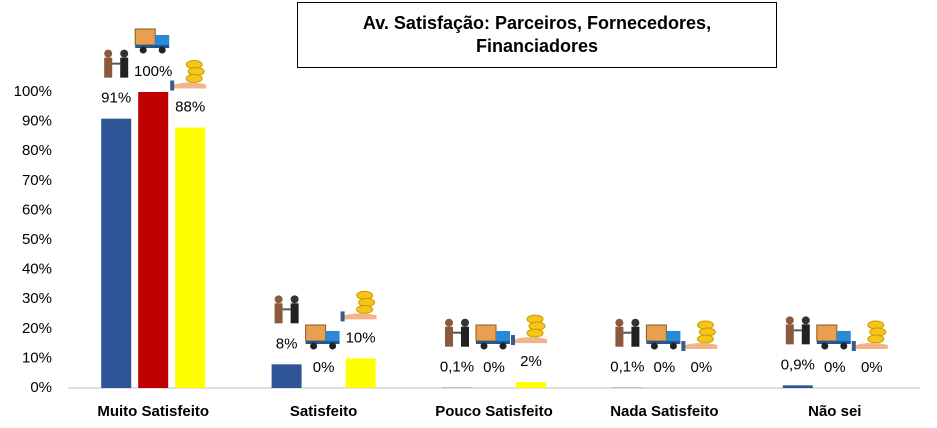 This screenshot has height=428, width=937. I want to click on y-tick-label: 30%, so click(37, 298).